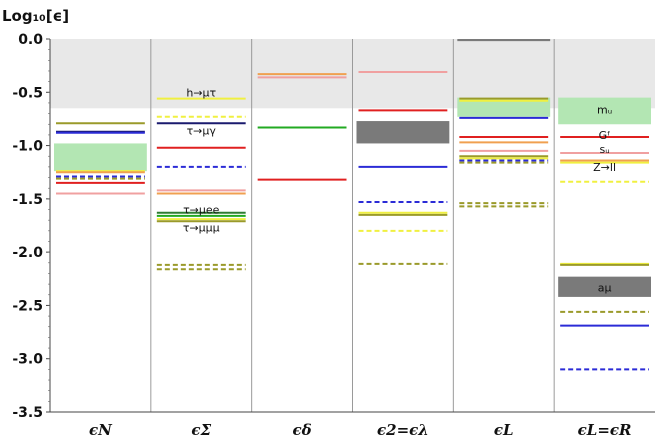 The image size is (655, 439). What do you see at coordinates (27, 253) in the screenshot?
I see `y-tick-label-4: -2.0` at bounding box center [27, 253].